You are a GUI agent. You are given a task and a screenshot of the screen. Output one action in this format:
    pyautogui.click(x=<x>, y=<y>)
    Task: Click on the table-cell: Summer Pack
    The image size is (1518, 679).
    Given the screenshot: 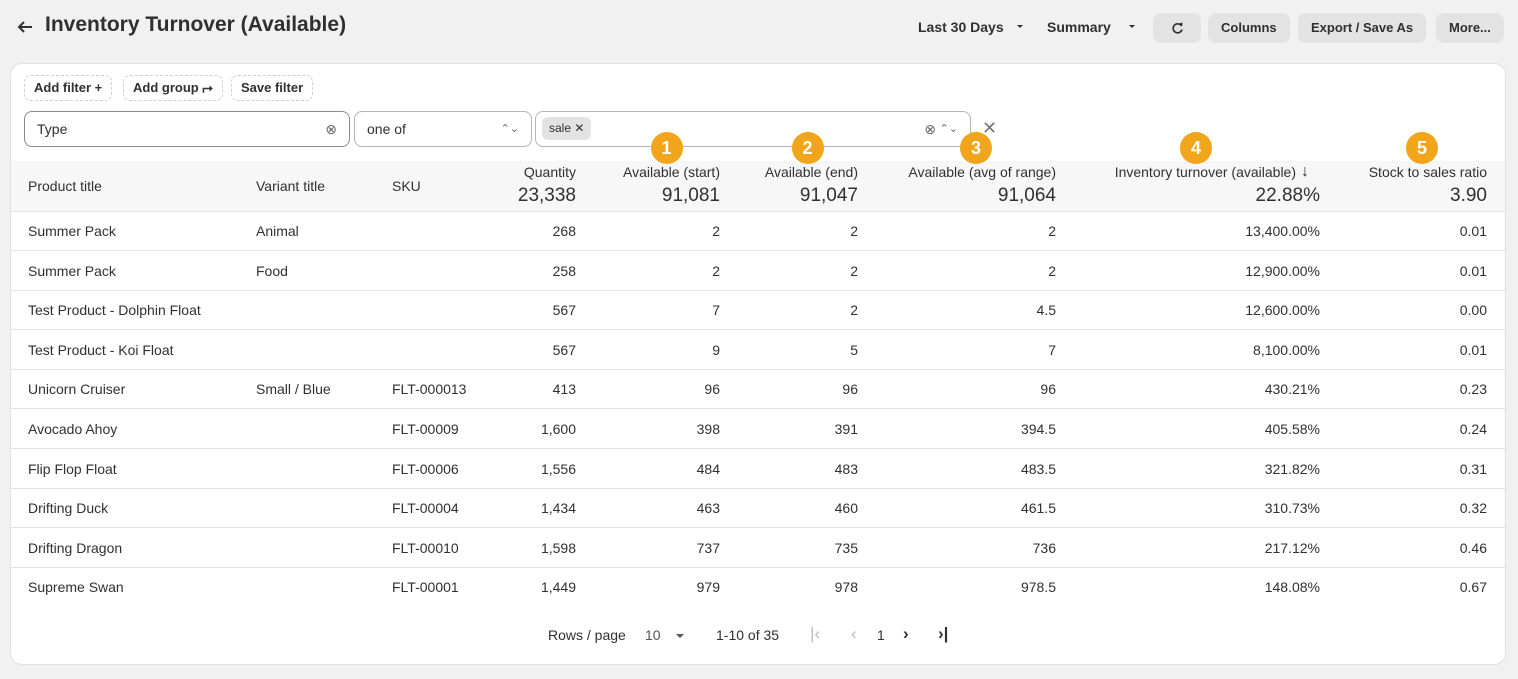 What is the action you would take?
    pyautogui.click(x=72, y=231)
    